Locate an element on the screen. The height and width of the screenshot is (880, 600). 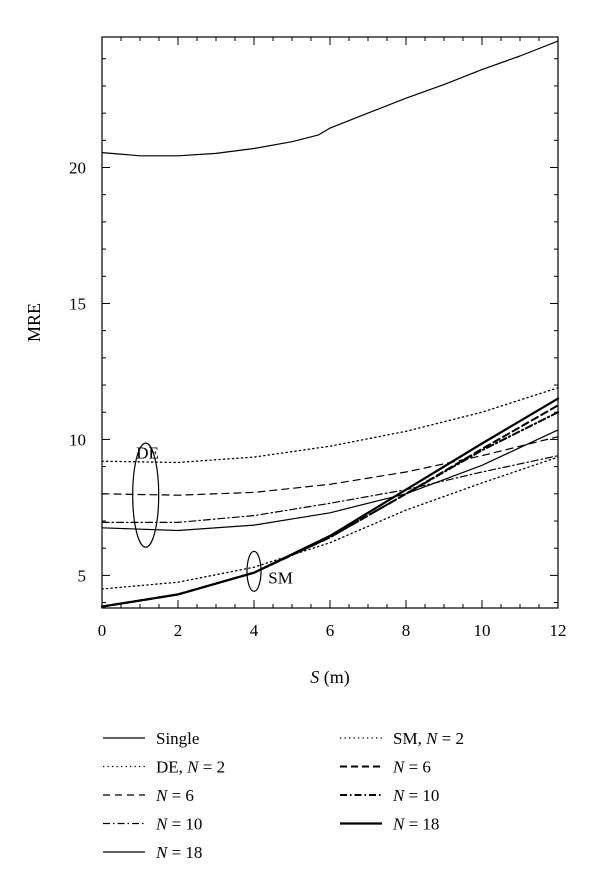
x-tick-label: 12 is located at coordinates (558, 630).